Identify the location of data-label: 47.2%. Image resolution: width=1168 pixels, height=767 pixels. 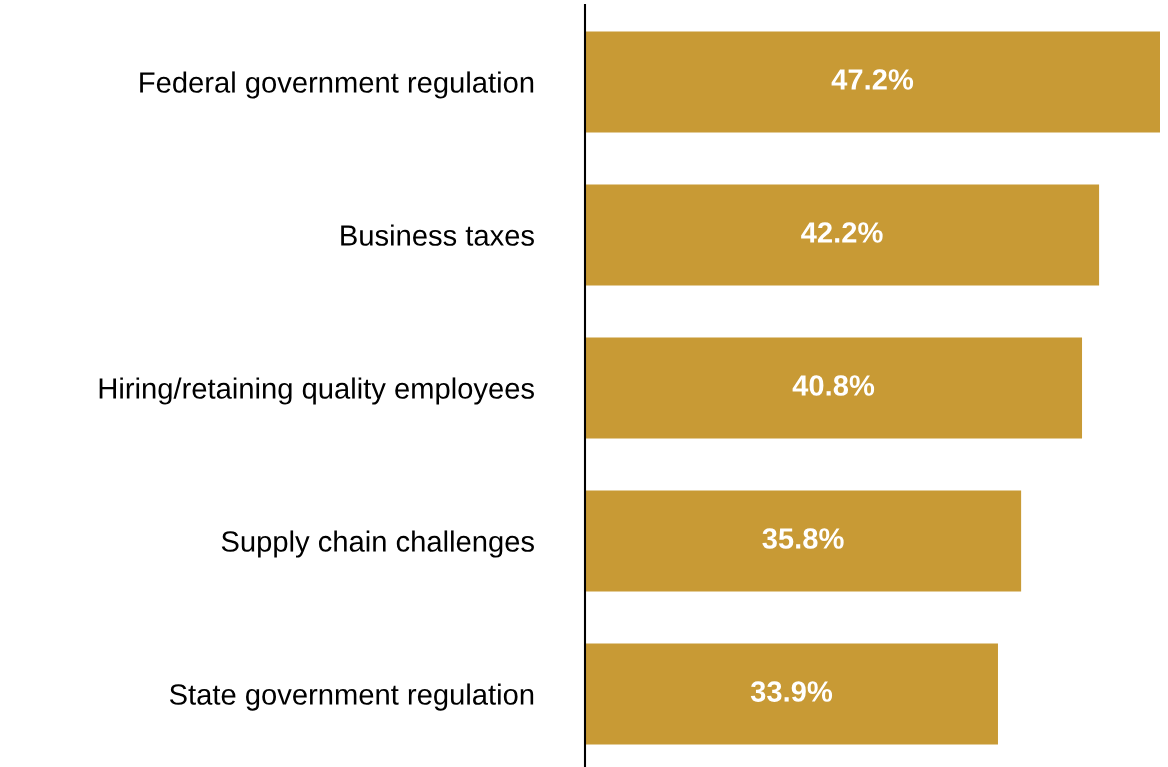
(872, 79).